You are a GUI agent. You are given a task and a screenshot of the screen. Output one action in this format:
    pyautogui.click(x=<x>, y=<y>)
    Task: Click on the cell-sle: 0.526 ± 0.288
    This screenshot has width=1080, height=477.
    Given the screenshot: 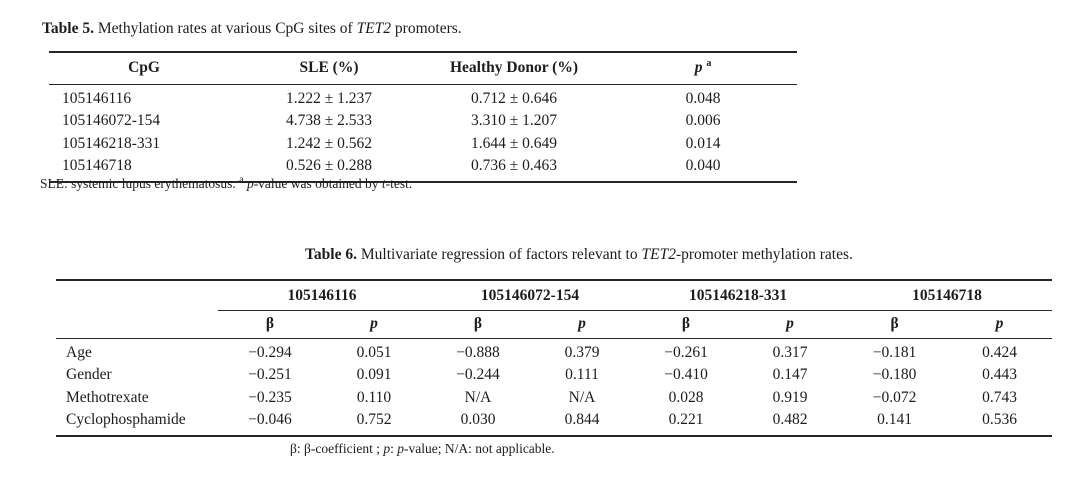 What is the action you would take?
    pyautogui.click(x=328, y=166)
    